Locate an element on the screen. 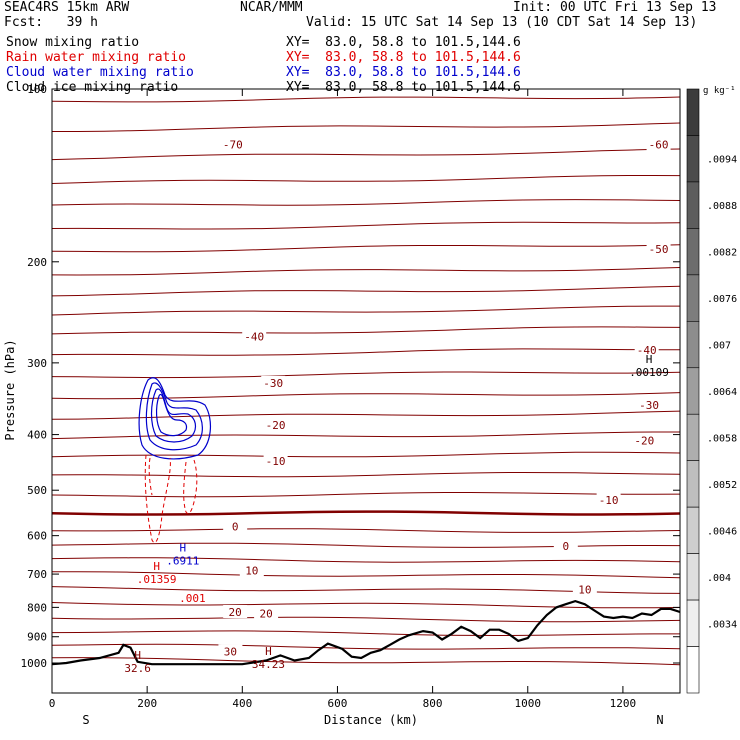  terrain-line is located at coordinates (366, 632).